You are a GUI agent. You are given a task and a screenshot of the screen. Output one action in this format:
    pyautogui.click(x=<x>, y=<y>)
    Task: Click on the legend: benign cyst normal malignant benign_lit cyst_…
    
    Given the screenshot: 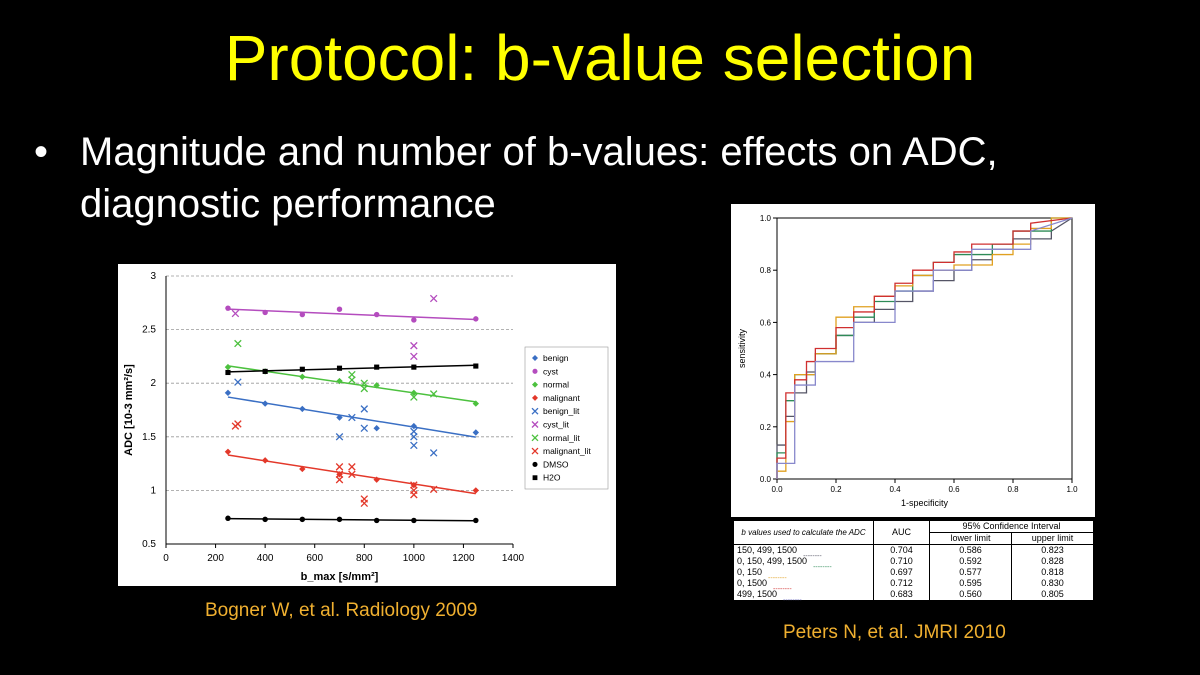 What is the action you would take?
    pyautogui.click(x=566, y=418)
    